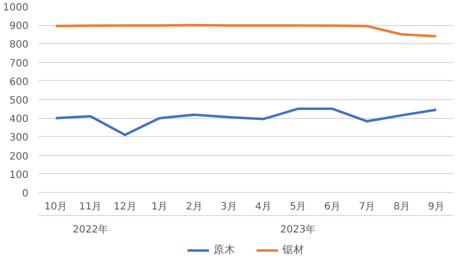  Describe the element at coordinates (293, 250) in the screenshot. I see `legend-label: 锯材` at that location.